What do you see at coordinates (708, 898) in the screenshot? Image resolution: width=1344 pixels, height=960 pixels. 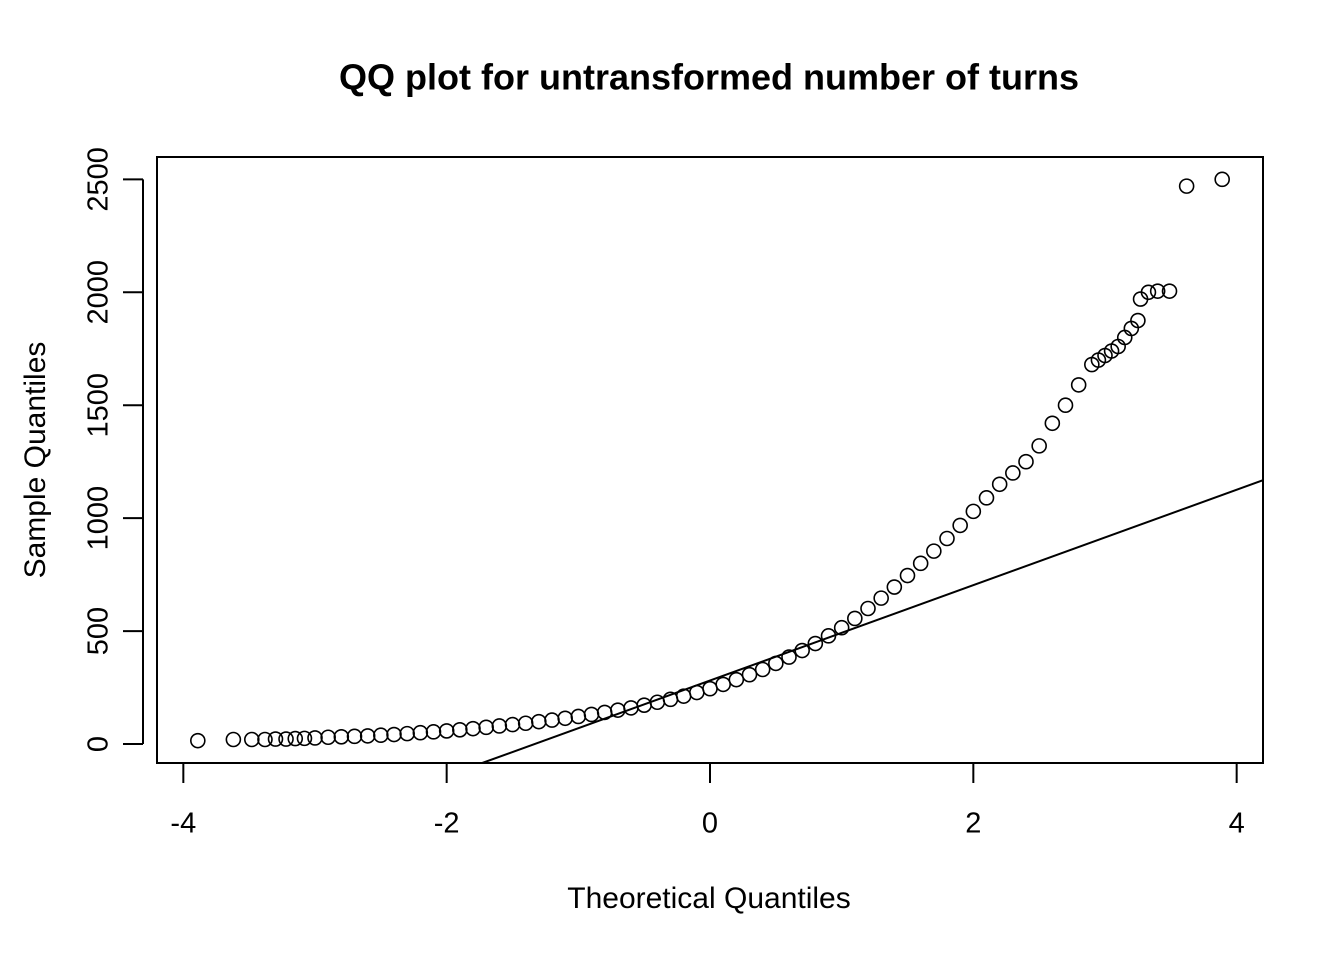 I see `x-axis-title: Theoretical Quantiles` at bounding box center [708, 898].